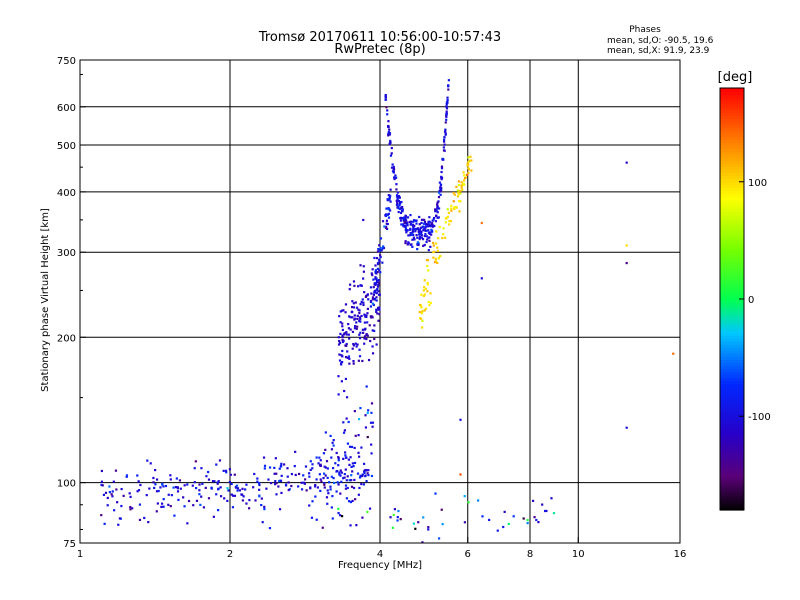 The width and height of the screenshot is (800, 600). What do you see at coordinates (80, 554) in the screenshot?
I see `x-tick-label: 1` at bounding box center [80, 554].